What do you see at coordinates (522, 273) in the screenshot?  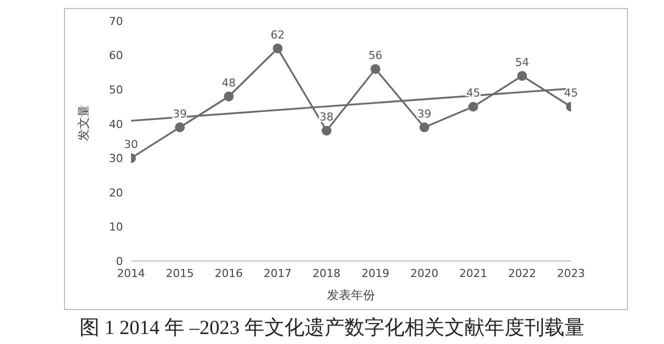 I see `x-tick-label: 2022` at bounding box center [522, 273].